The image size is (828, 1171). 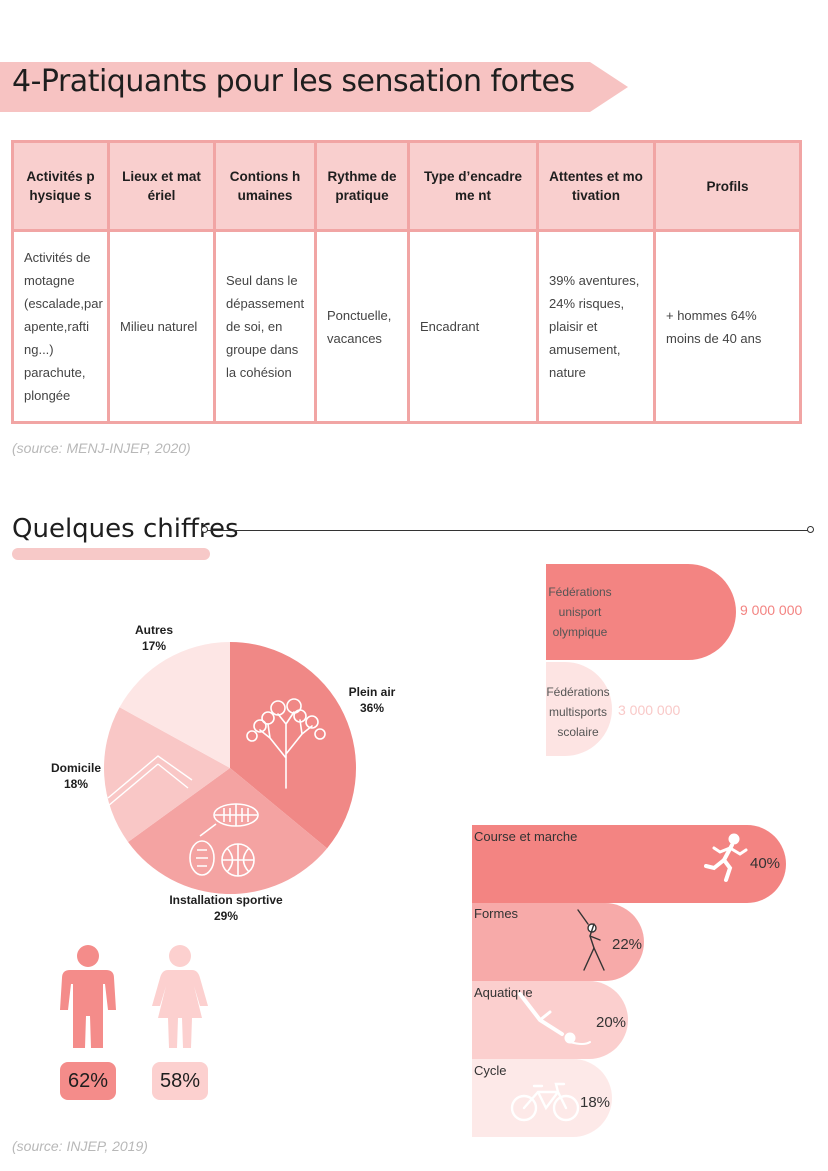 What do you see at coordinates (88, 996) in the screenshot?
I see `man-icon` at bounding box center [88, 996].